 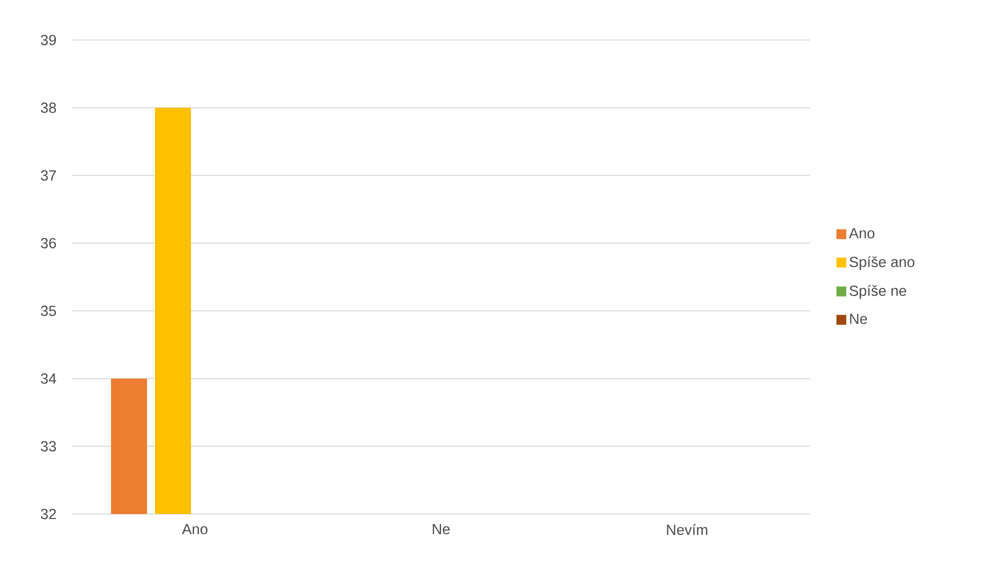 What do you see at coordinates (48, 446) in the screenshot?
I see `y-tick-label: 33` at bounding box center [48, 446].